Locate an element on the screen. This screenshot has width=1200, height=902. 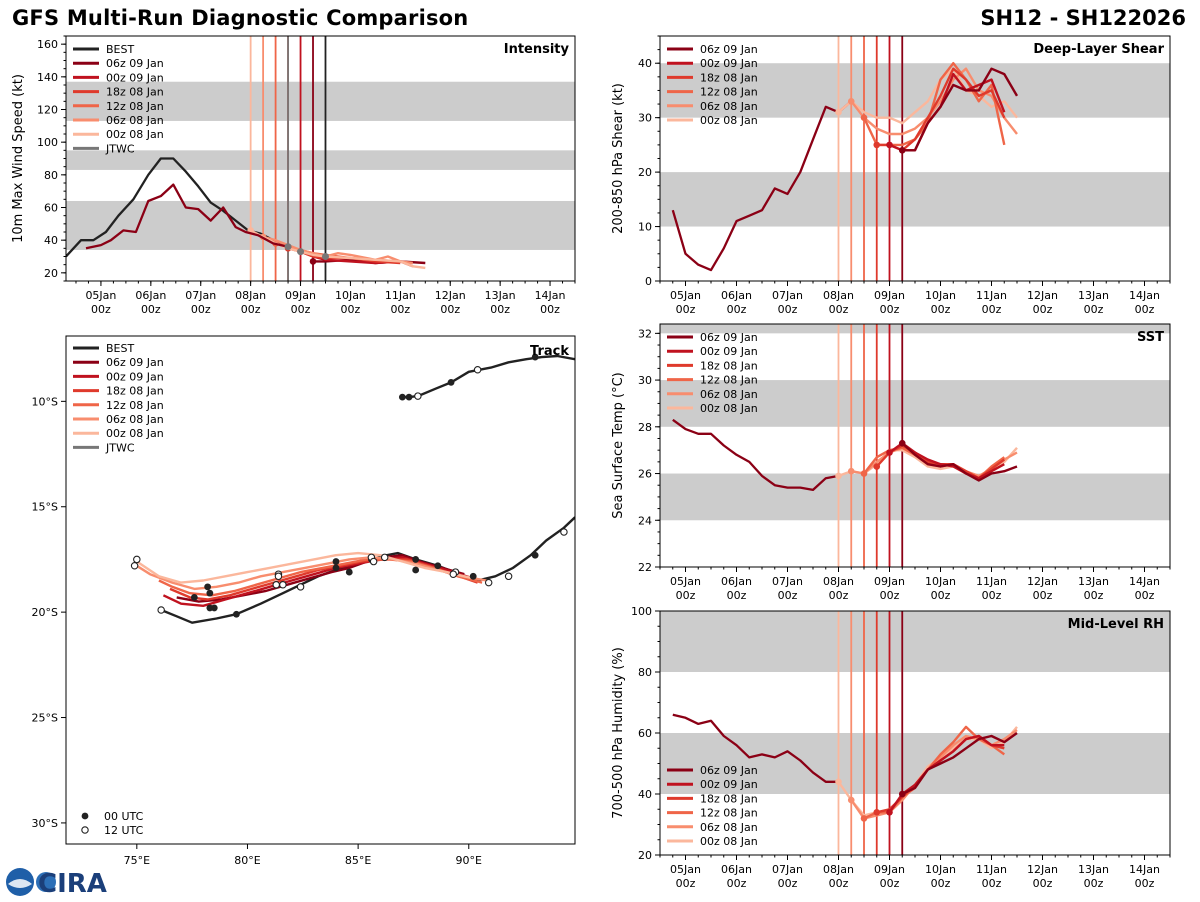
y-tick-label: 30 is located at coordinates (645, 380).